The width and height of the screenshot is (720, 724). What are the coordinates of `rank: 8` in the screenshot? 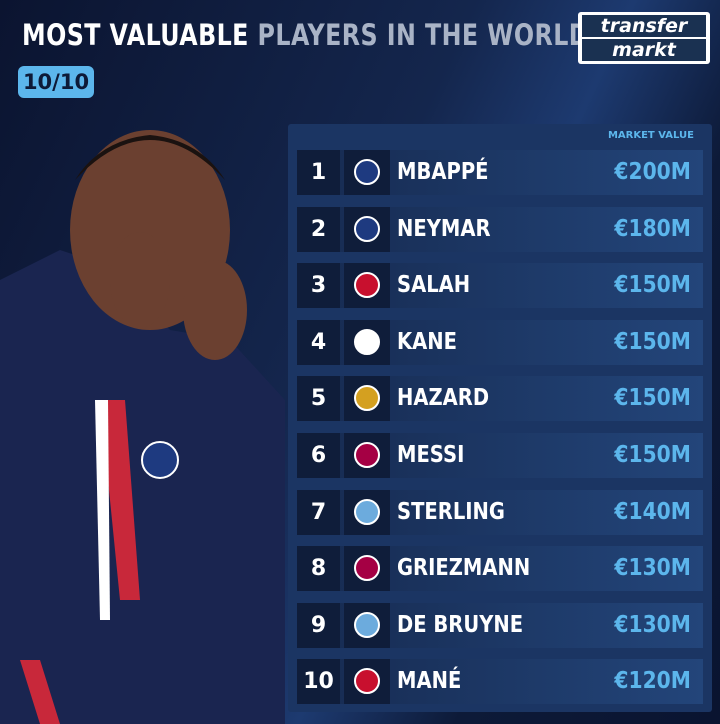 It's located at (318, 569).